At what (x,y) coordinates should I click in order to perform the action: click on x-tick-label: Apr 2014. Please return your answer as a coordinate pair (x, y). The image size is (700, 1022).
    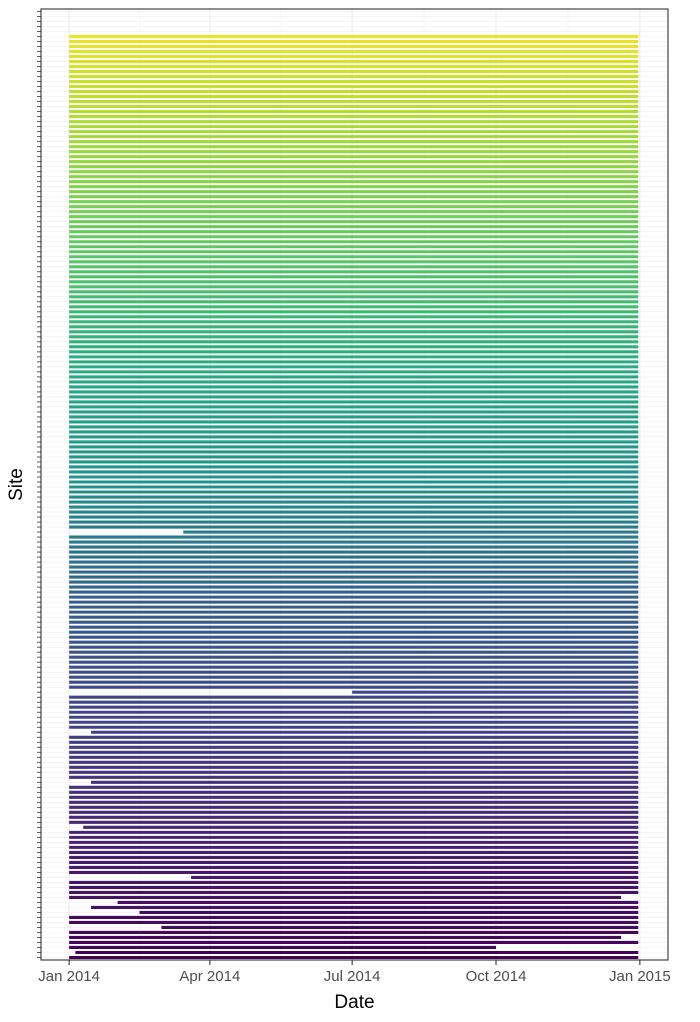
    Looking at the image, I should click on (209, 976).